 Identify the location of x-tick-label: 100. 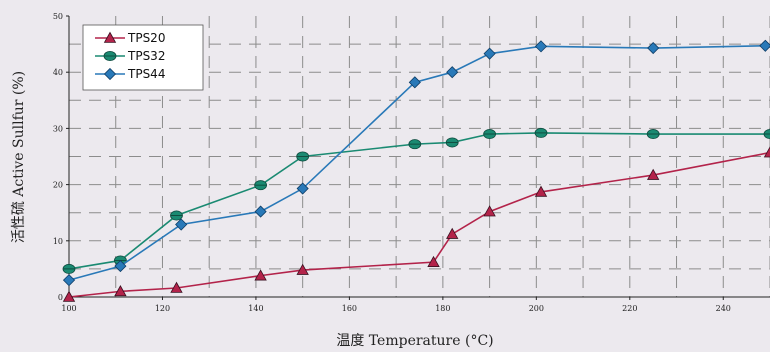
(68, 308).